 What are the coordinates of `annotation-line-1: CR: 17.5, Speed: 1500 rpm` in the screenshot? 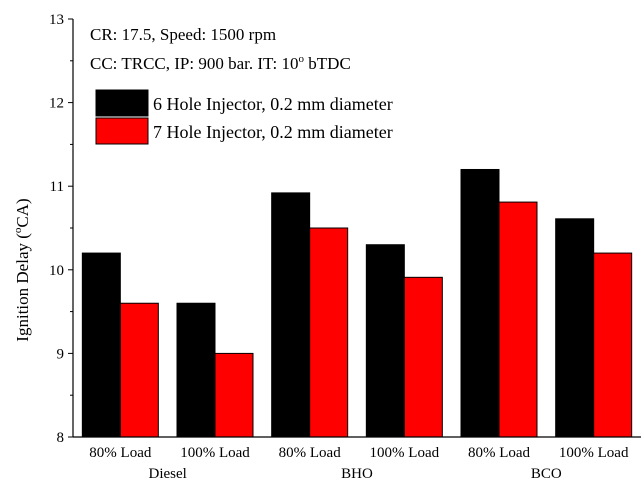 It's located at (183, 34).